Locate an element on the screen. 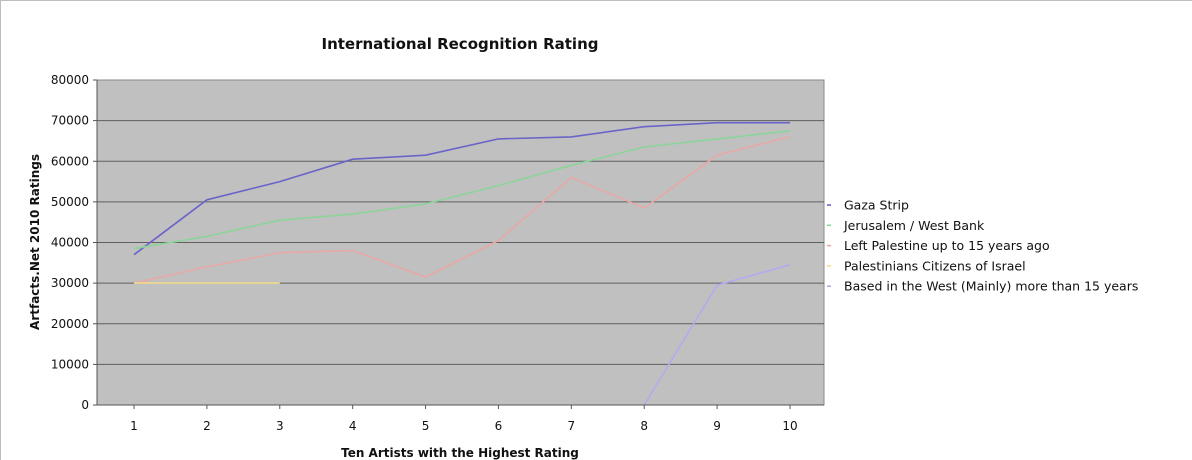 The width and height of the screenshot is (1192, 460). x-tick-label: 6 is located at coordinates (499, 426).